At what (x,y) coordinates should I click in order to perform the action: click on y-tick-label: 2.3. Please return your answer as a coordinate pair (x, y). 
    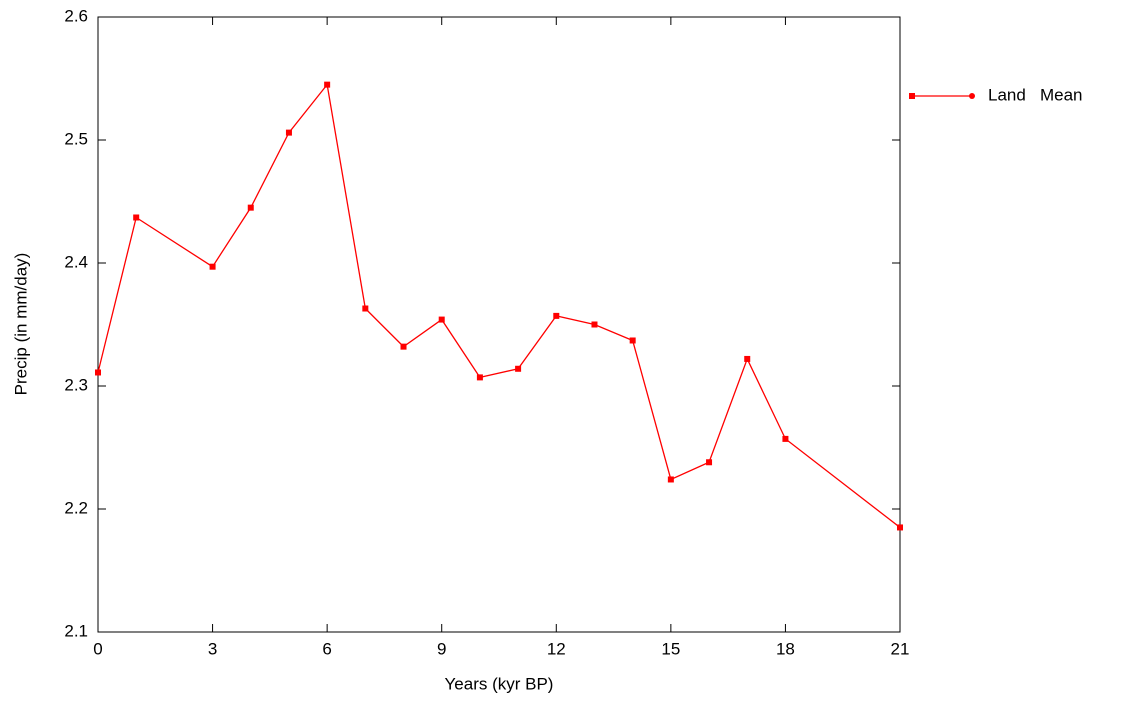
    Looking at the image, I should click on (76, 384).